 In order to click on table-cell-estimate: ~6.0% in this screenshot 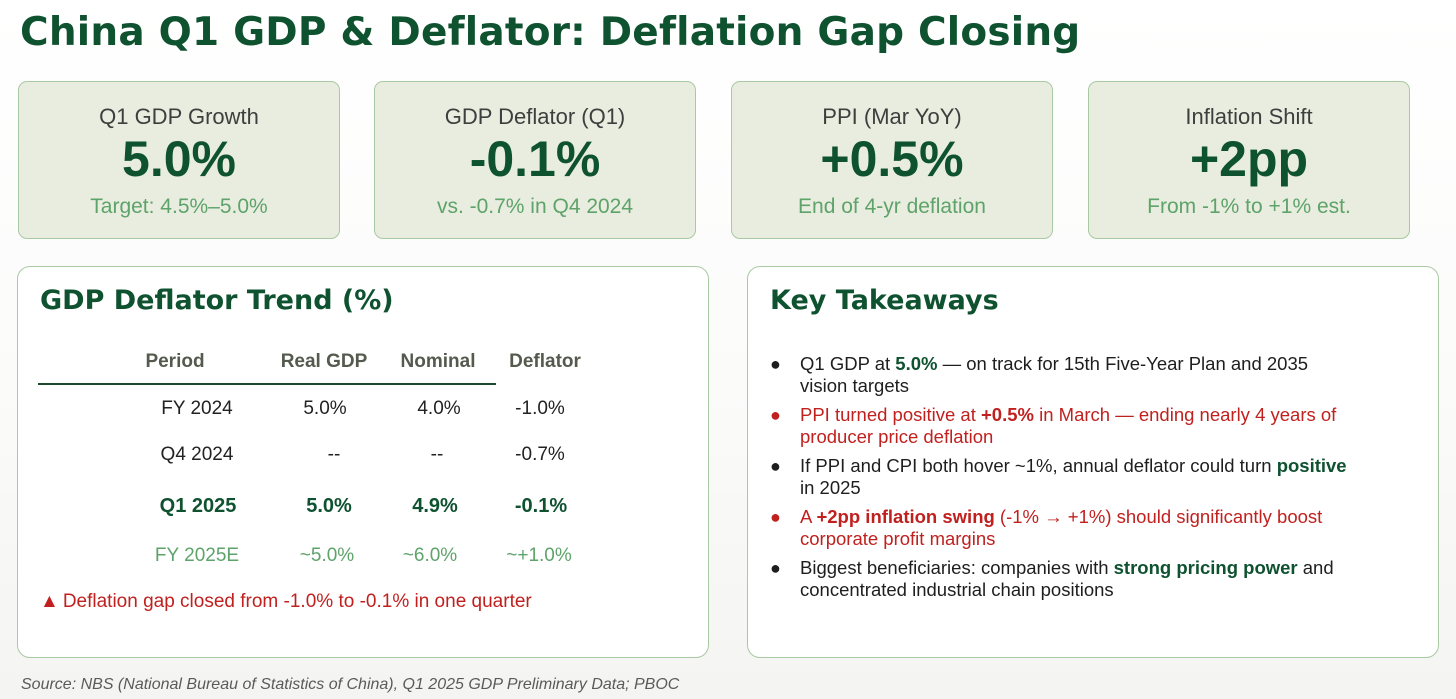, I will do `click(430, 555)`.